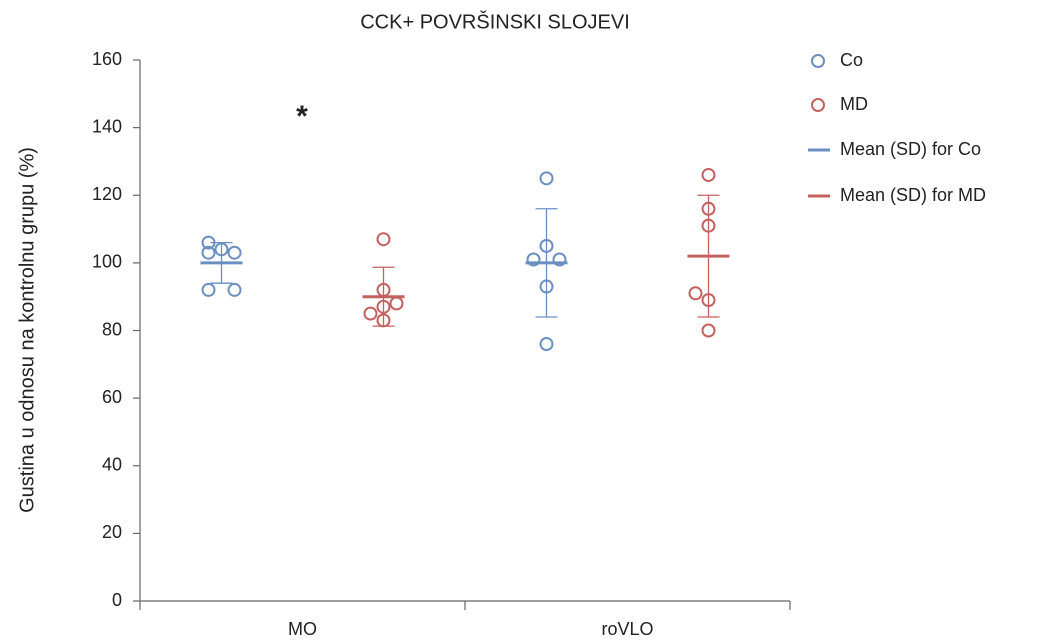 This screenshot has height=641, width=1058. What do you see at coordinates (107, 194) in the screenshot?
I see `y-tick-label: 120` at bounding box center [107, 194].